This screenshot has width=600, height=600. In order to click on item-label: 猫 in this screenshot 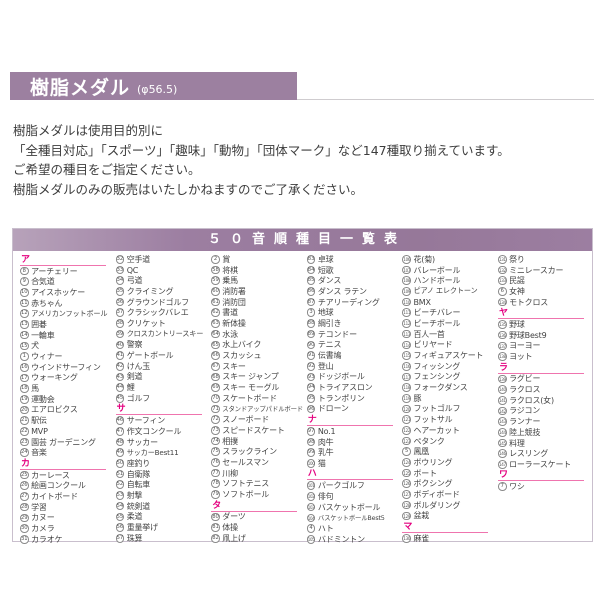, I will do `click(321, 463)`.